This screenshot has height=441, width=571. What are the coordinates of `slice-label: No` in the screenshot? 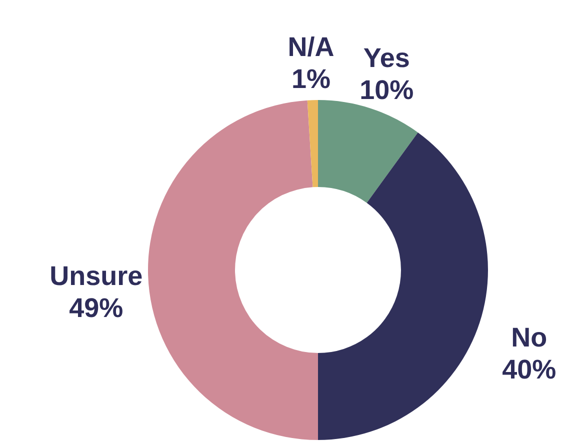 It's located at (529, 337).